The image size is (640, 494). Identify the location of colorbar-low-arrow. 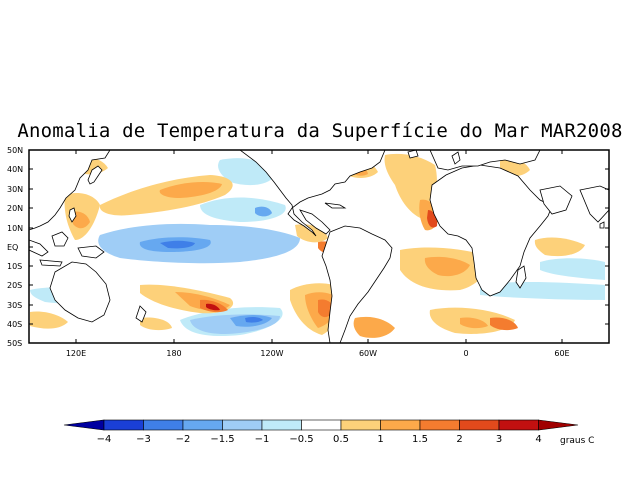
(84, 425).